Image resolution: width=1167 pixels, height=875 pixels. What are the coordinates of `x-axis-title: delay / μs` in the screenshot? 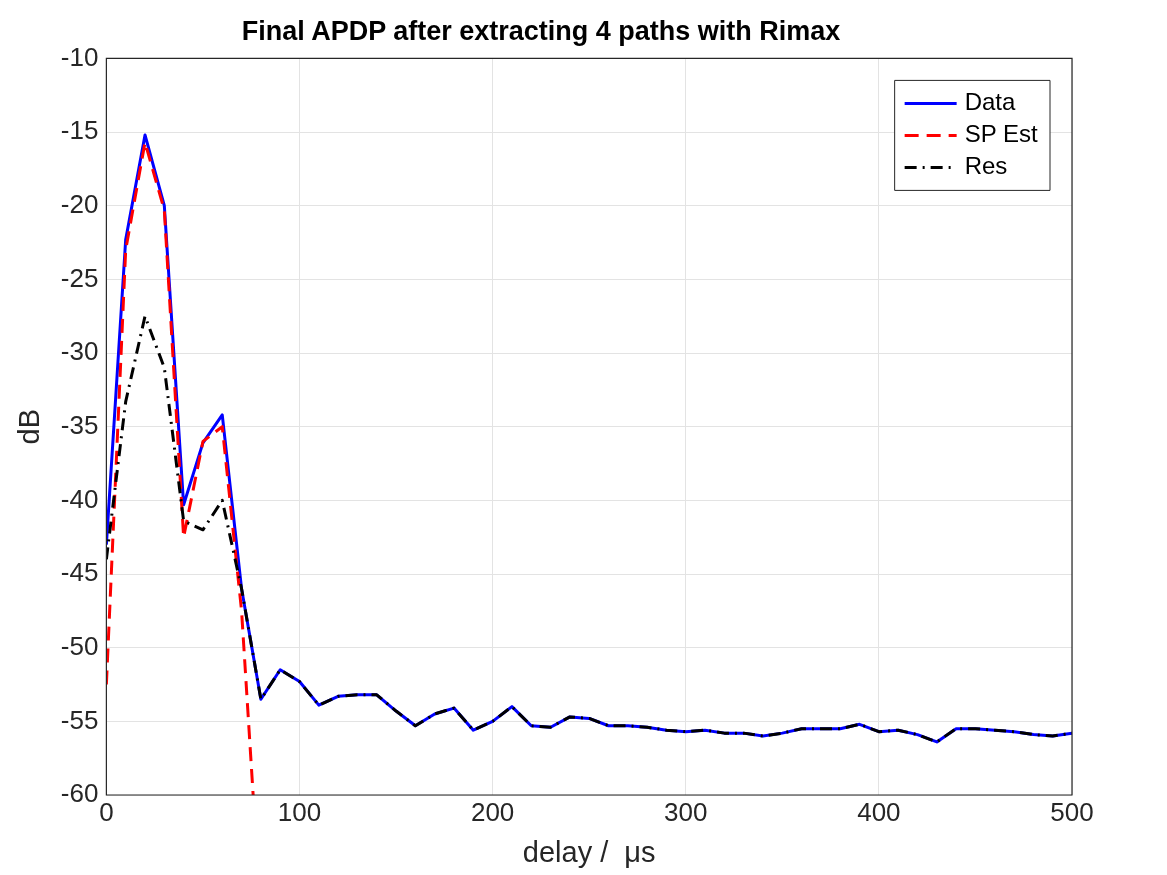 It's located at (589, 851).